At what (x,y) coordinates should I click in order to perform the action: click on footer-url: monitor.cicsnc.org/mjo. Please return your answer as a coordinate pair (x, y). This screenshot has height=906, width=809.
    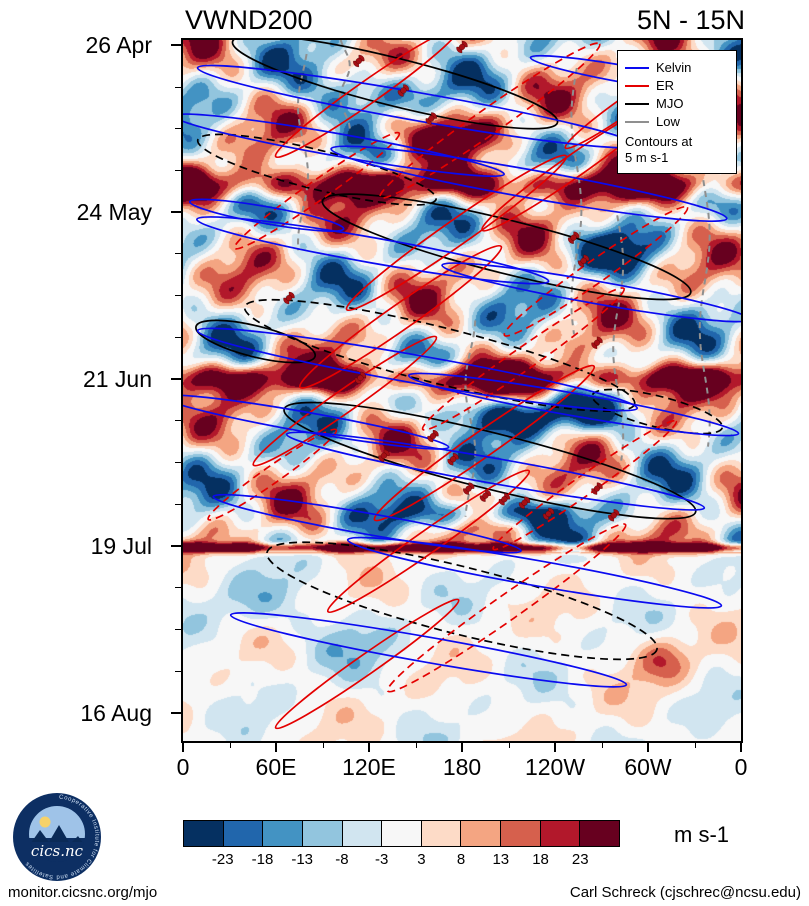
    Looking at the image, I should click on (83, 892).